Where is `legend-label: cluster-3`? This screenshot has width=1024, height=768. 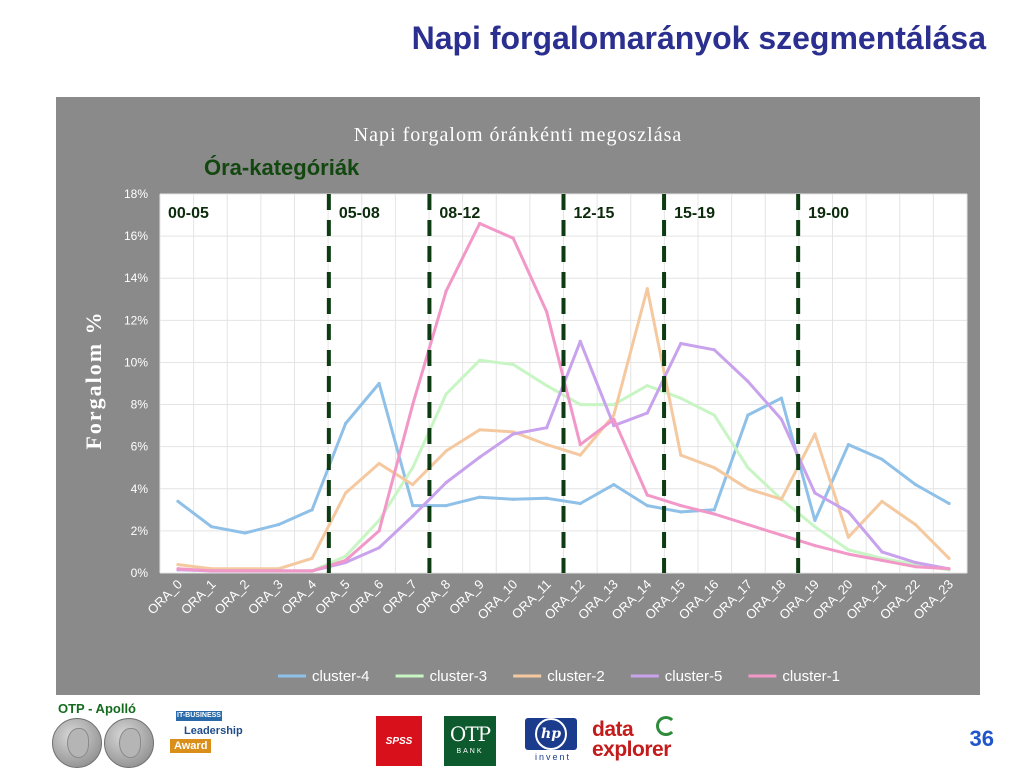 legend-label: cluster-3 is located at coordinates (459, 676).